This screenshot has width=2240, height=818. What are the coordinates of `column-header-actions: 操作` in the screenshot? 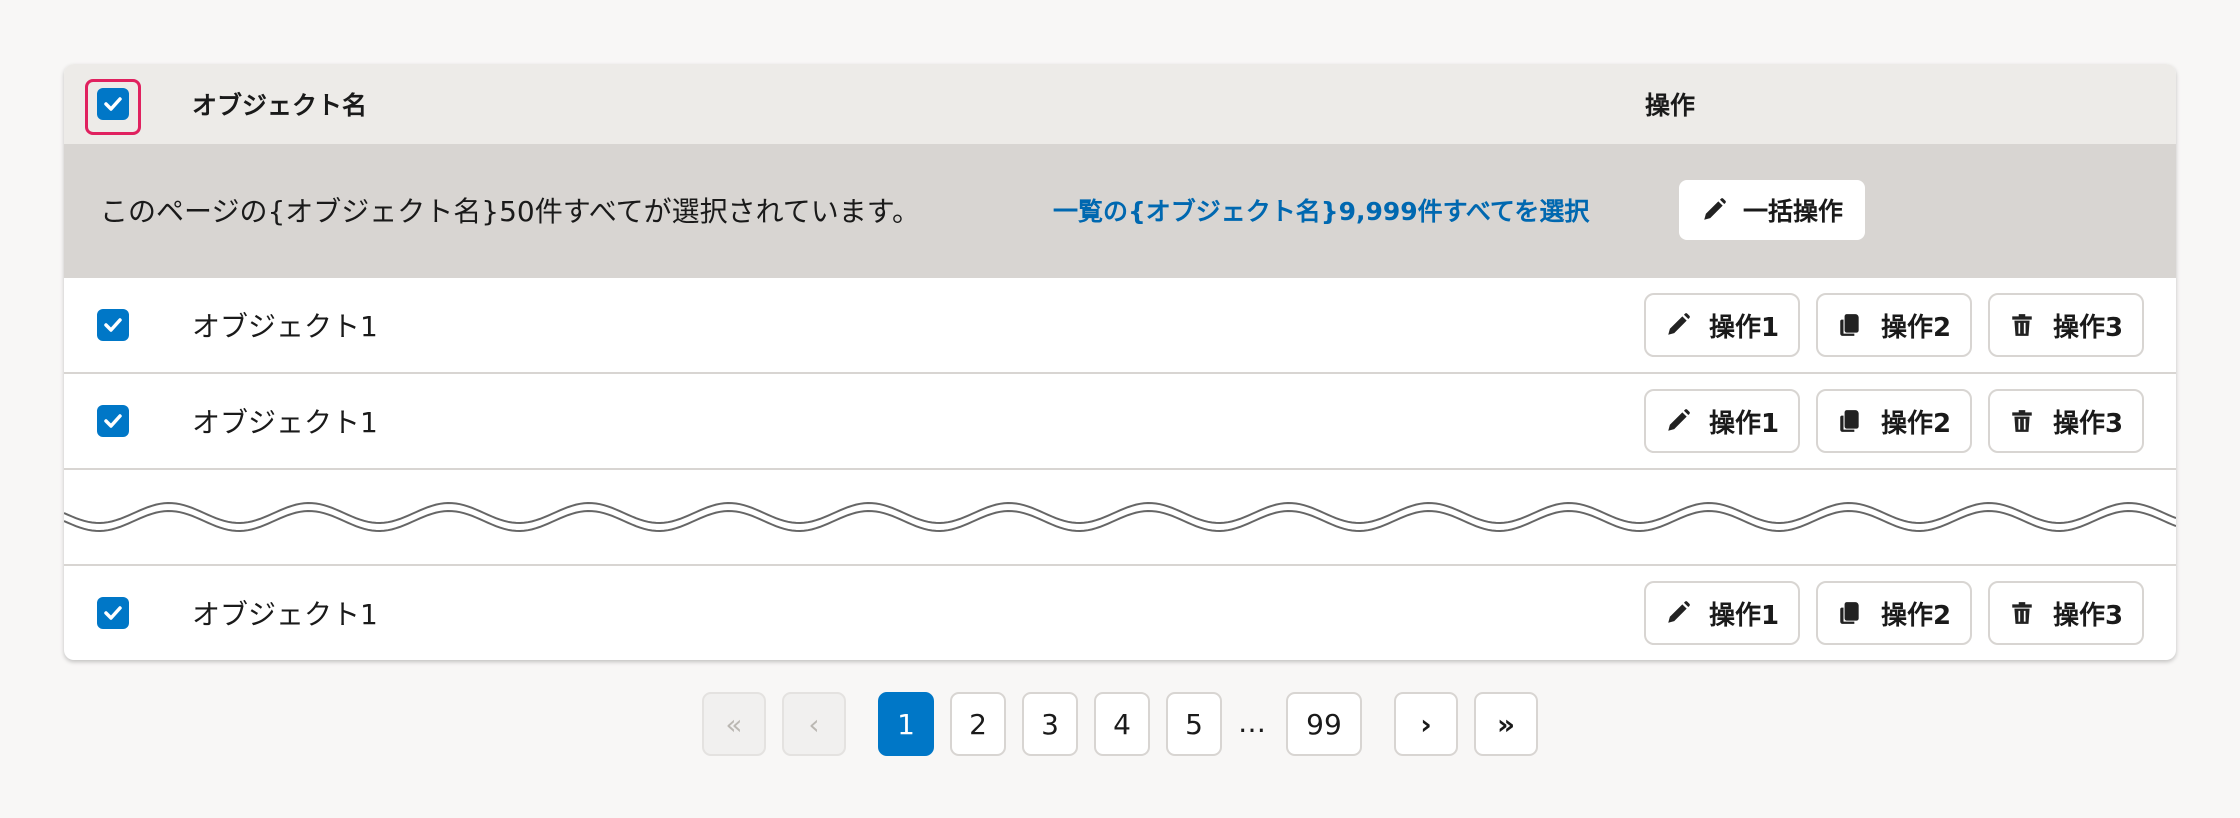 It's located at (1670, 105).